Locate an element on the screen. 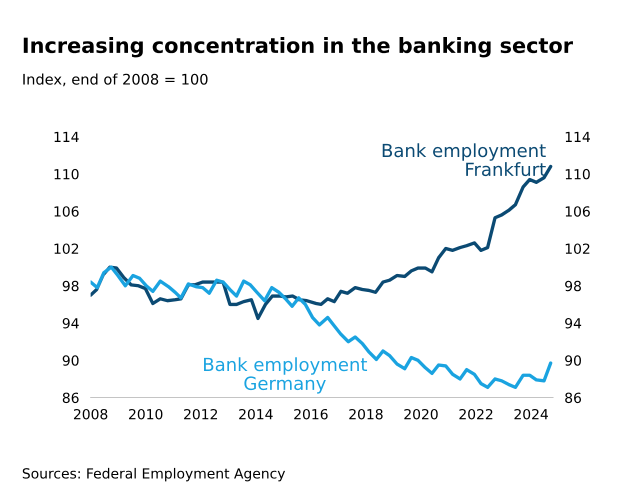 Image resolution: width=625 pixels, height=497 pixels. y-tick-label: 114 is located at coordinates (66, 137).